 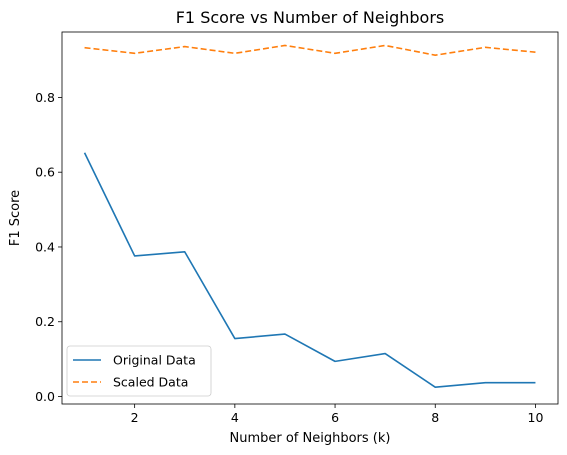 I want to click on x-tick-label-4: 10, so click(x=536, y=417).